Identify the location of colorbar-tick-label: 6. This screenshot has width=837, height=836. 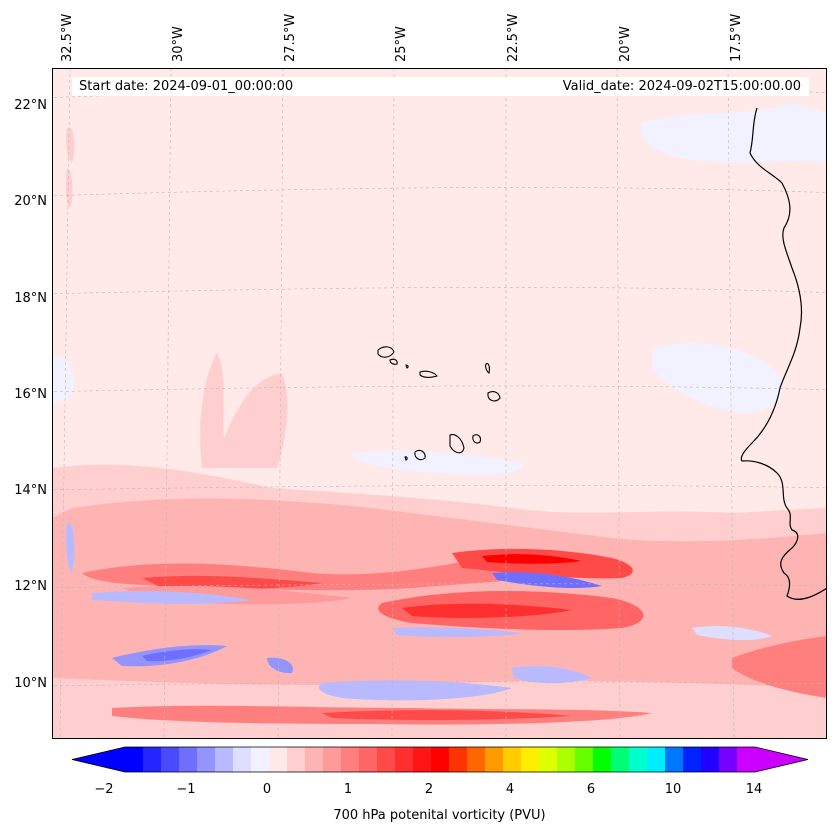
(591, 789).